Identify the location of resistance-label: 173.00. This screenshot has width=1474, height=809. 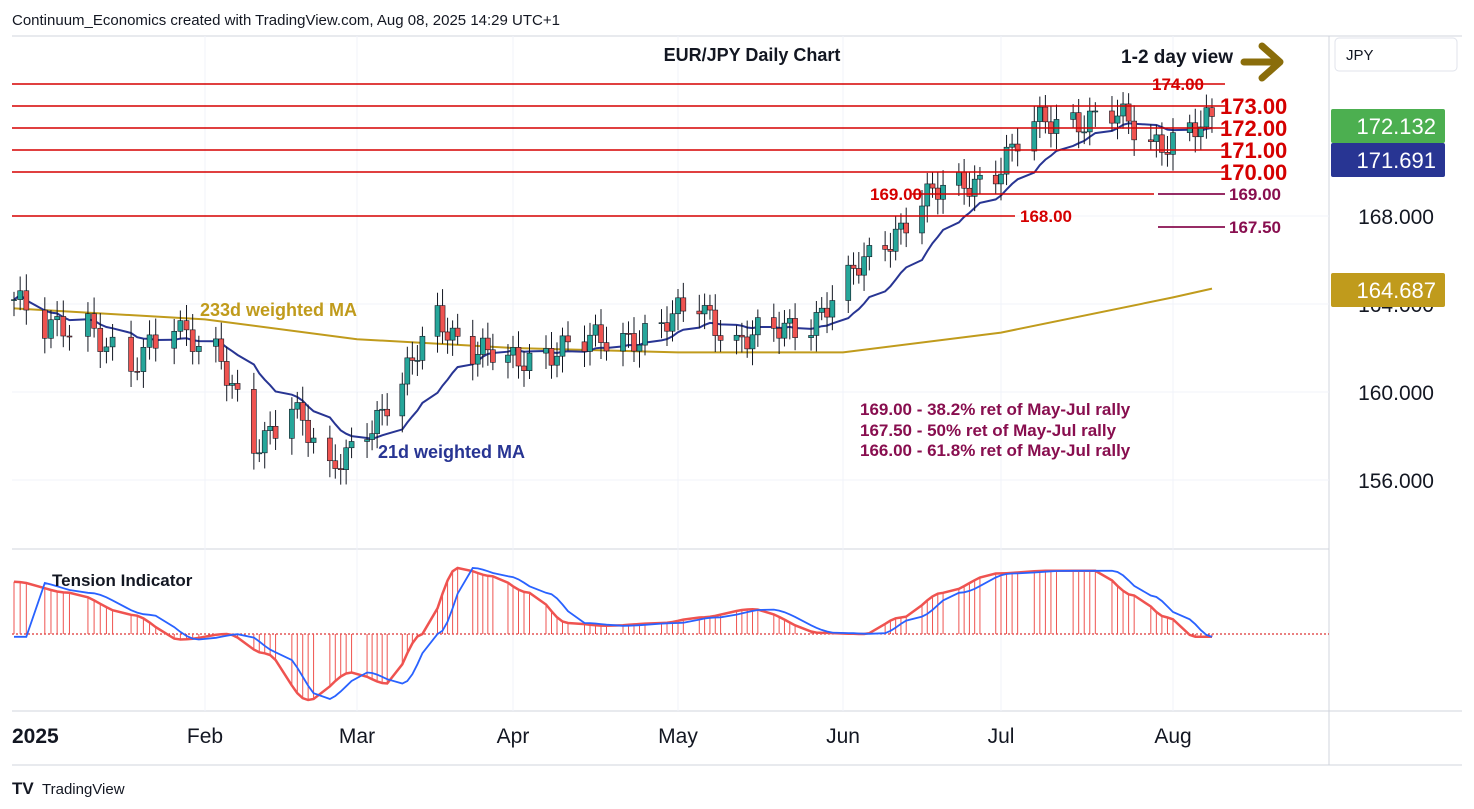
(1253, 106).